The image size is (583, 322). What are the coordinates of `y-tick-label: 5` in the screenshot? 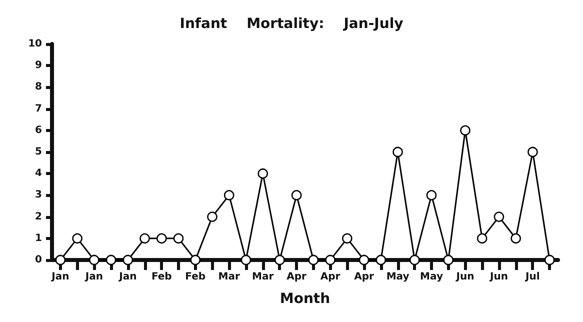 It's located at (38, 152).